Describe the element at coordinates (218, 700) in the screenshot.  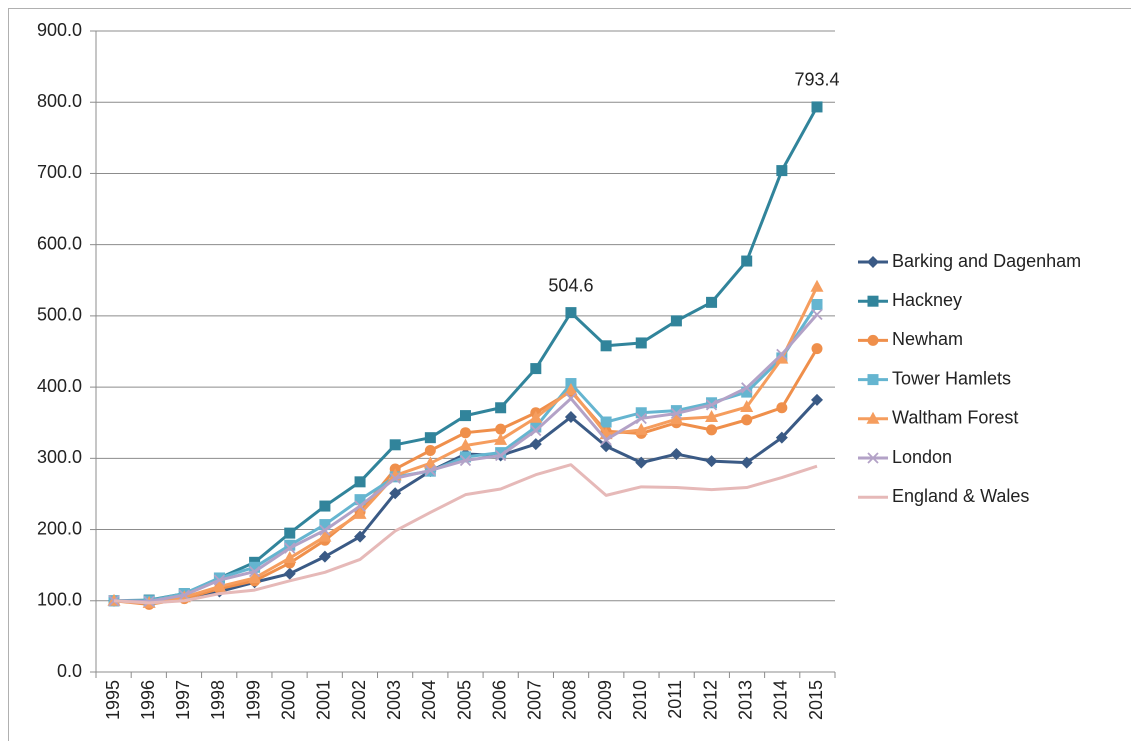
I see `x-tick-label: 1998` at that location.